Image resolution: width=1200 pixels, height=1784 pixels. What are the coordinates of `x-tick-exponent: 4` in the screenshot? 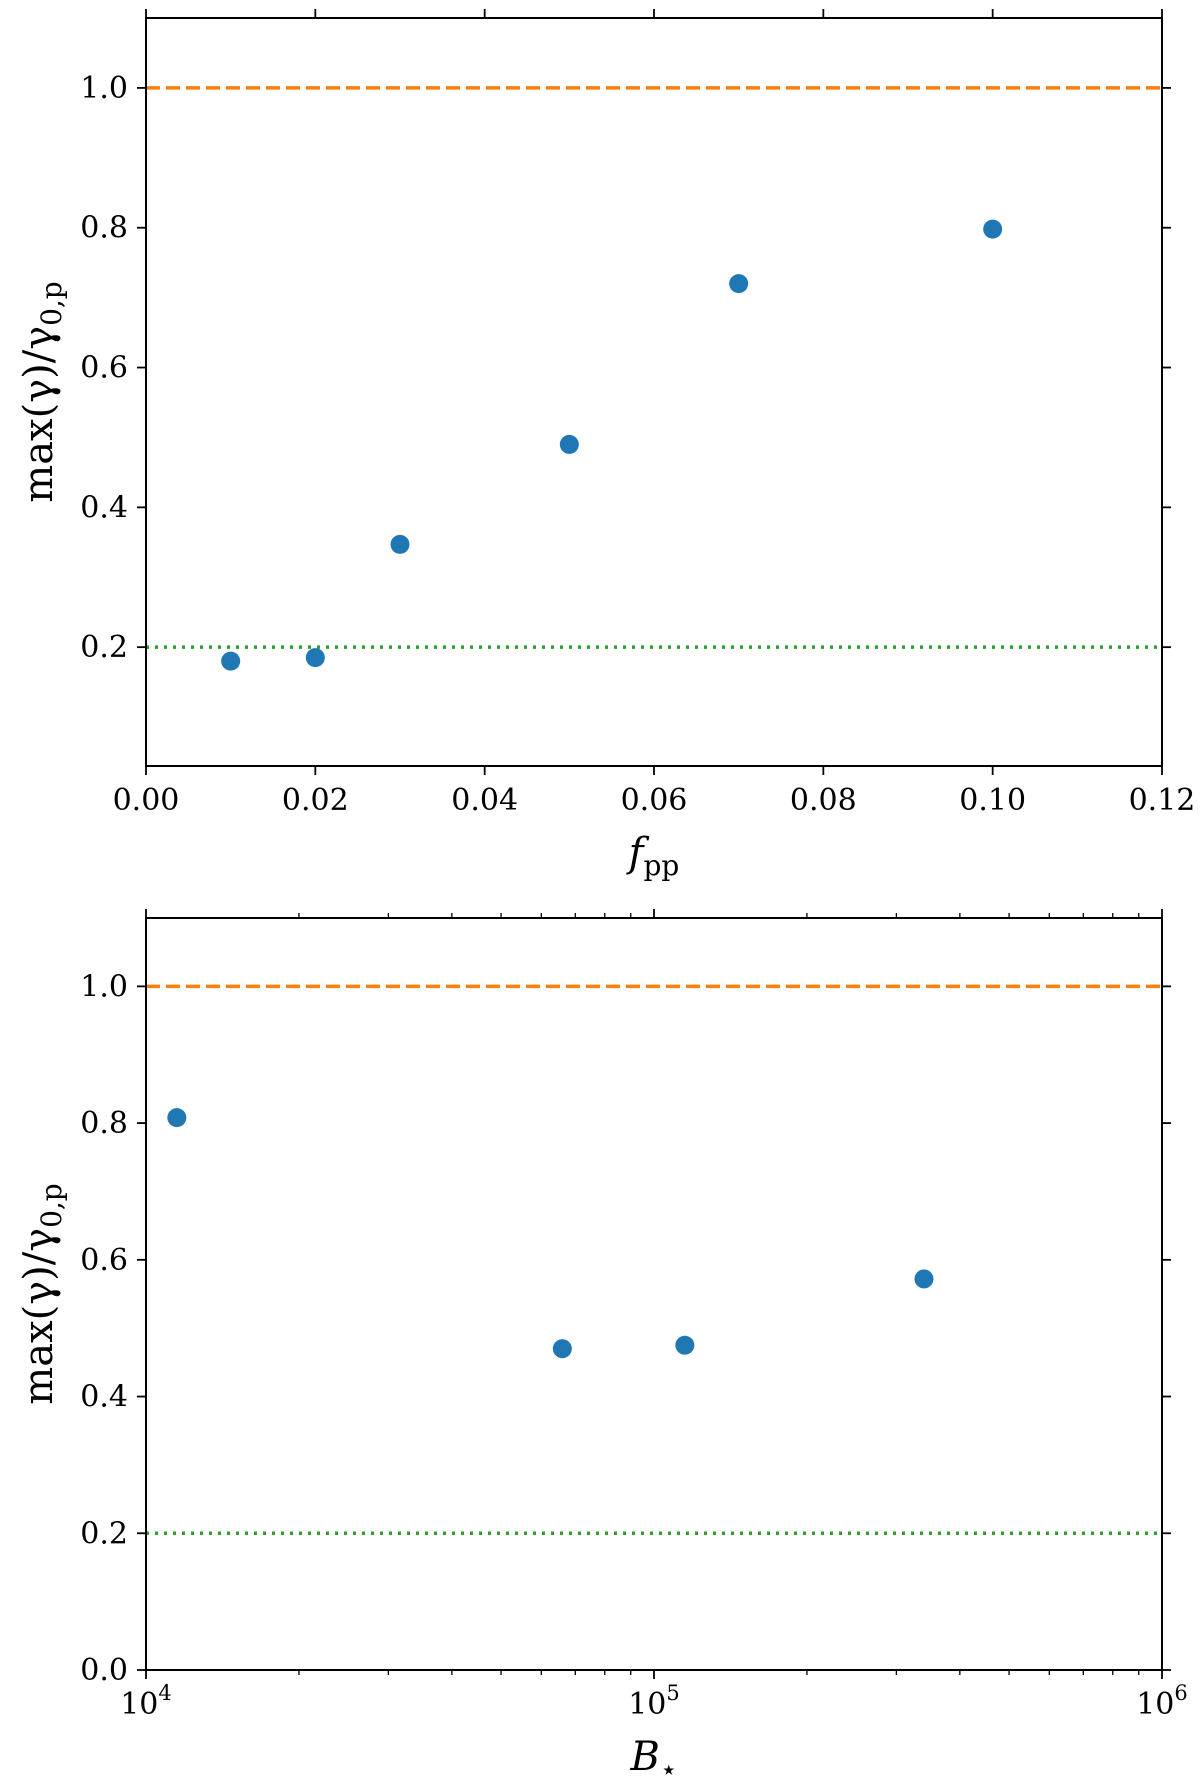 It's located at (164, 1693).